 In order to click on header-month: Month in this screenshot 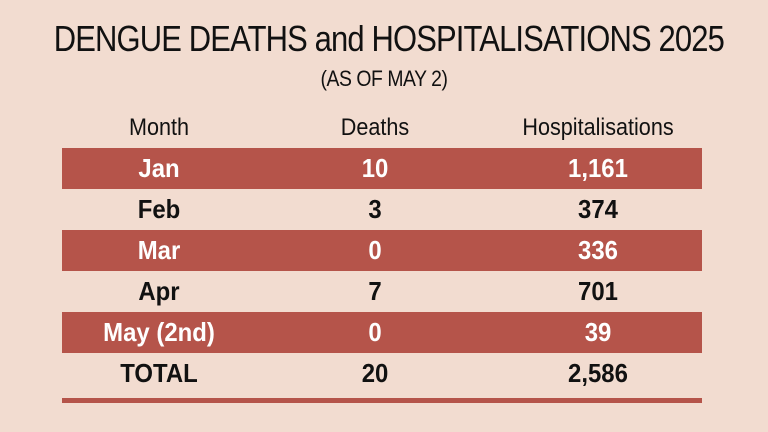, I will do `click(159, 127)`.